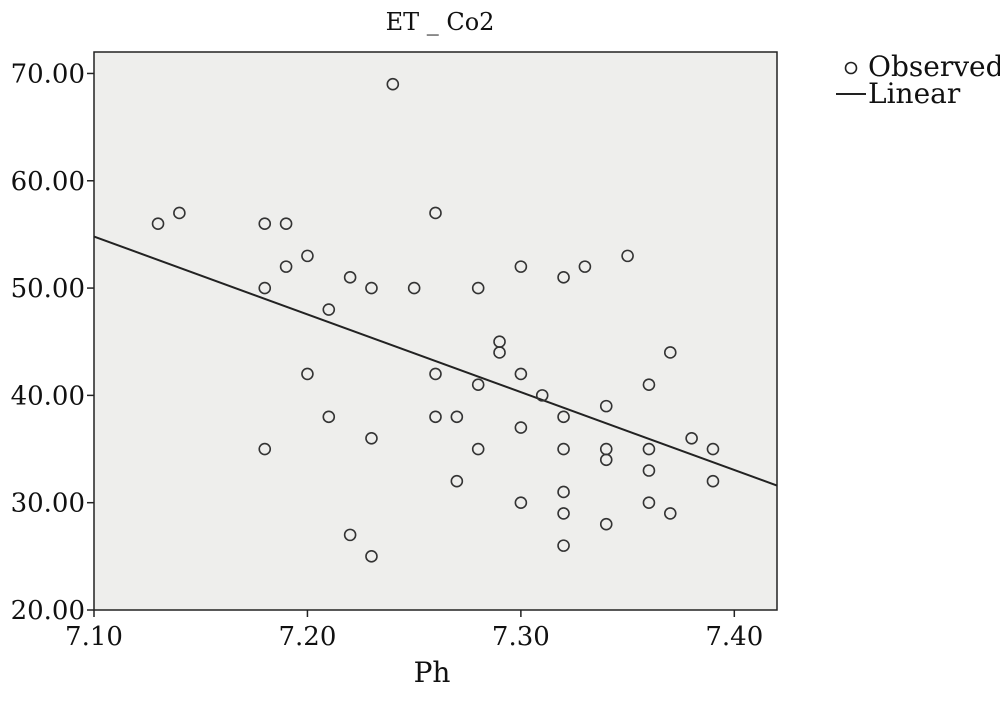 The image size is (1000, 706). What do you see at coordinates (440, 22) in the screenshot?
I see `chart-title: ET _ Co2` at bounding box center [440, 22].